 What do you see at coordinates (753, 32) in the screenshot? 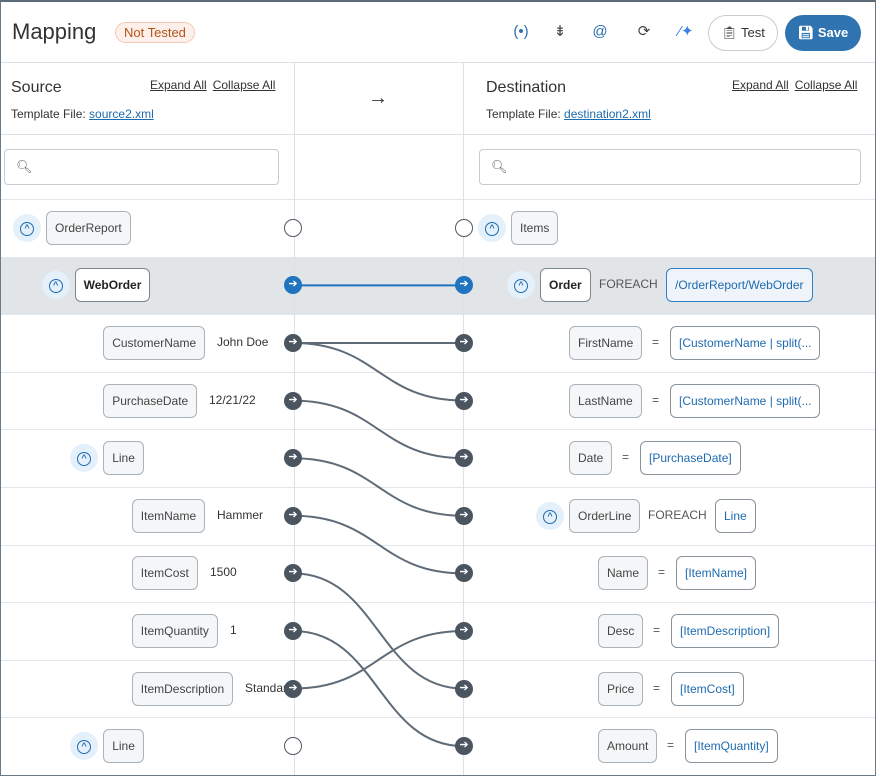
I see `test-label: Test` at bounding box center [753, 32].